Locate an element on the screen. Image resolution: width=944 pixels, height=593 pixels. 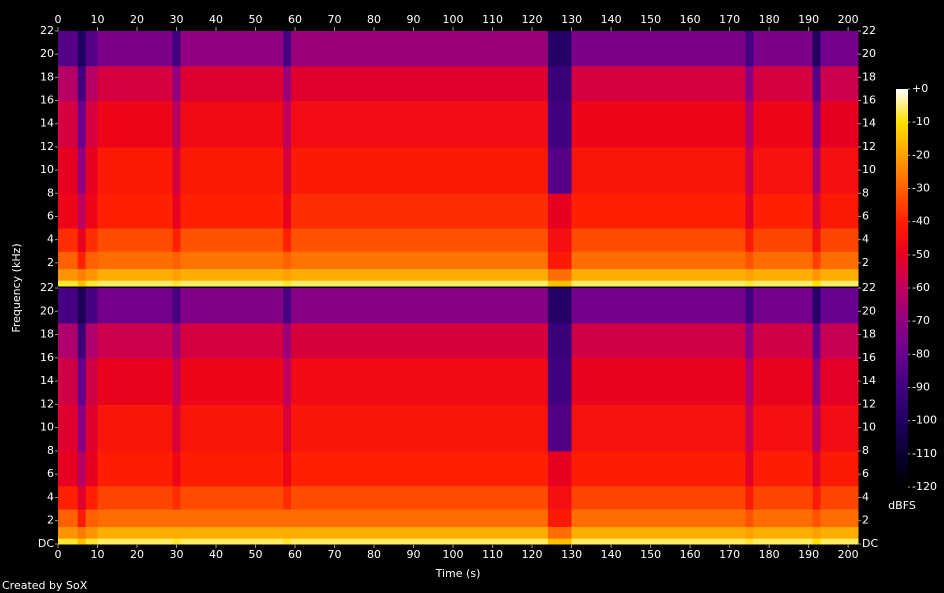
colorbar-label: dBFS is located at coordinates (902, 505).